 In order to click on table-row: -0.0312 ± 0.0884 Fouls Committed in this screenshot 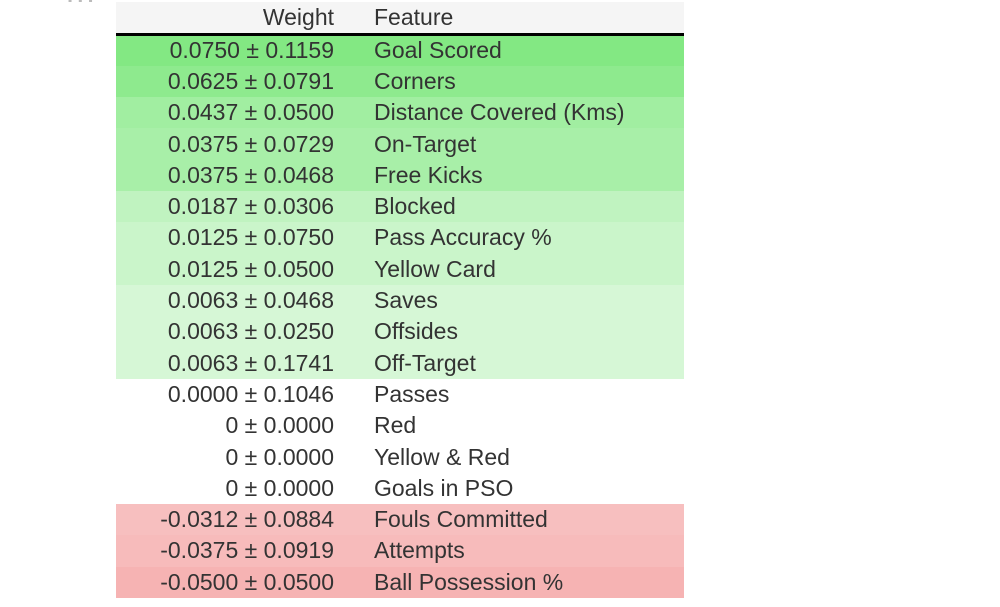, I will do `click(400, 519)`.